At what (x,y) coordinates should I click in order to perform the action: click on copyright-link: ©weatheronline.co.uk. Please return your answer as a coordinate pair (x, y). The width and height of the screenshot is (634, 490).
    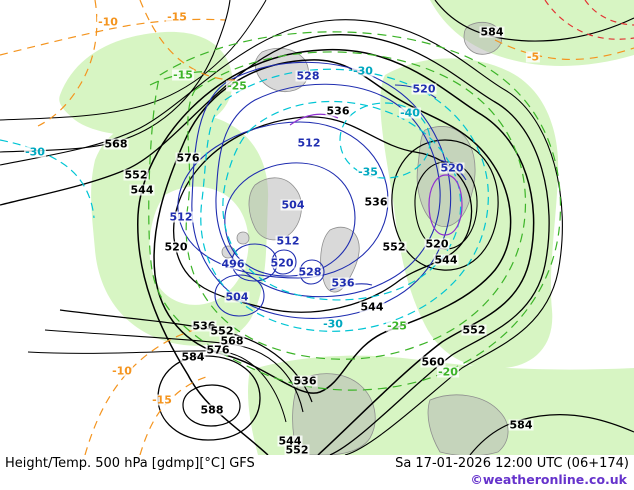
    Looking at the image, I should click on (548, 479).